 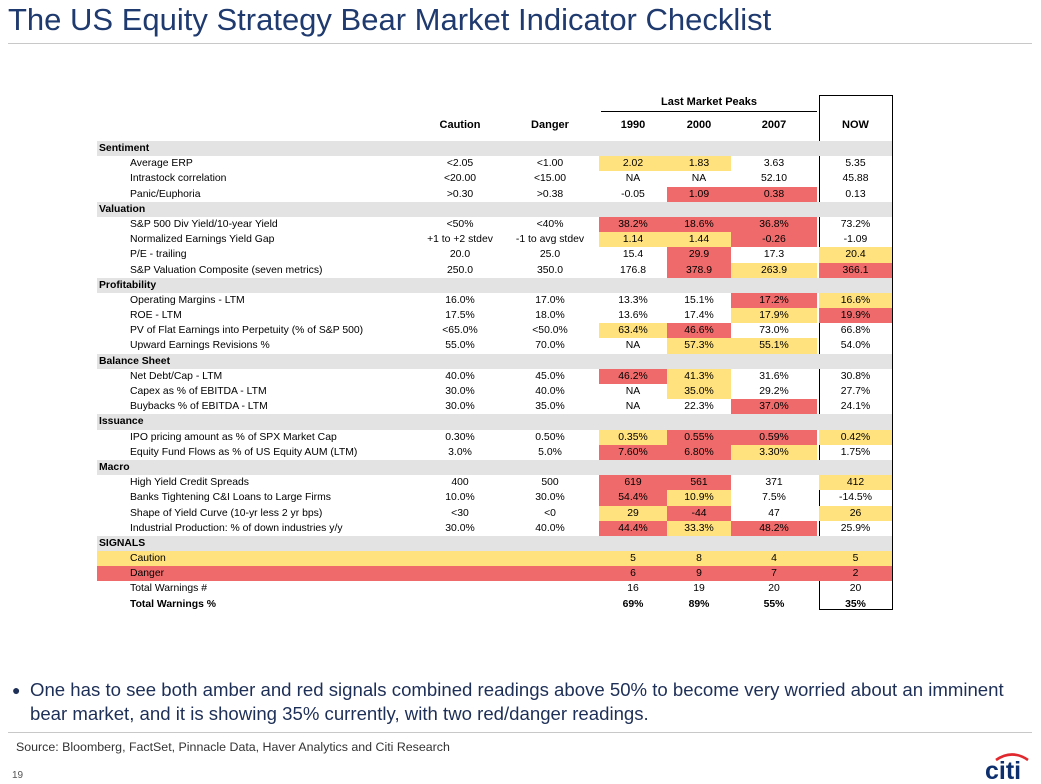 I want to click on now-column-border, so click(x=856, y=352).